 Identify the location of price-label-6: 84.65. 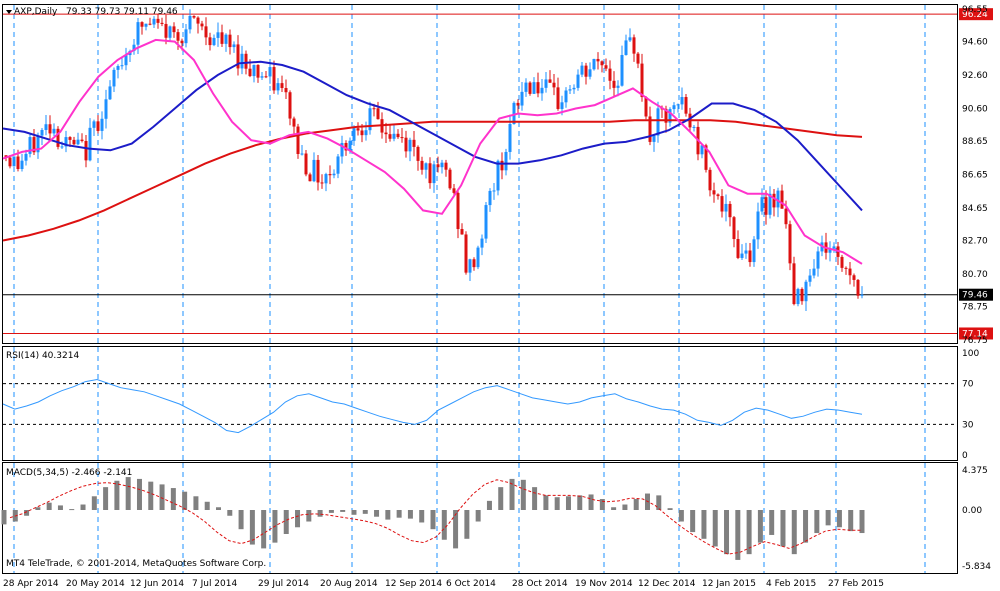
(975, 209).